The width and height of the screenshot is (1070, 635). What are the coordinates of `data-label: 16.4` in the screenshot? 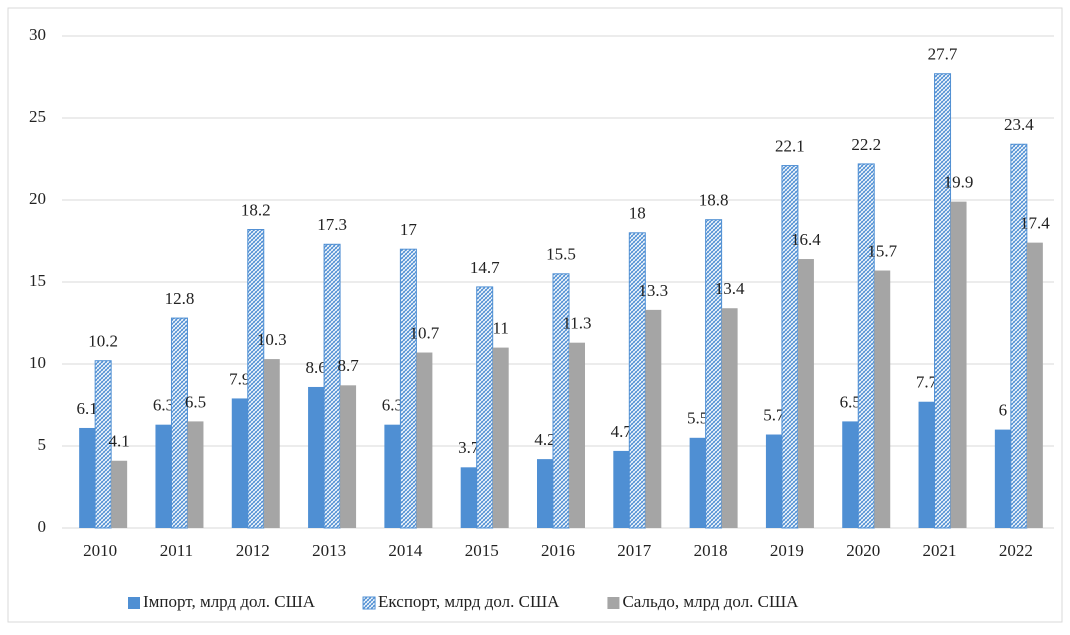 It's located at (806, 239).